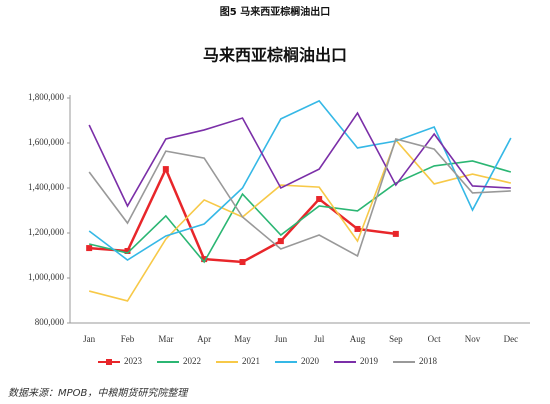  Describe the element at coordinates (165, 339) in the screenshot. I see `x-tick-label: Mar` at that location.